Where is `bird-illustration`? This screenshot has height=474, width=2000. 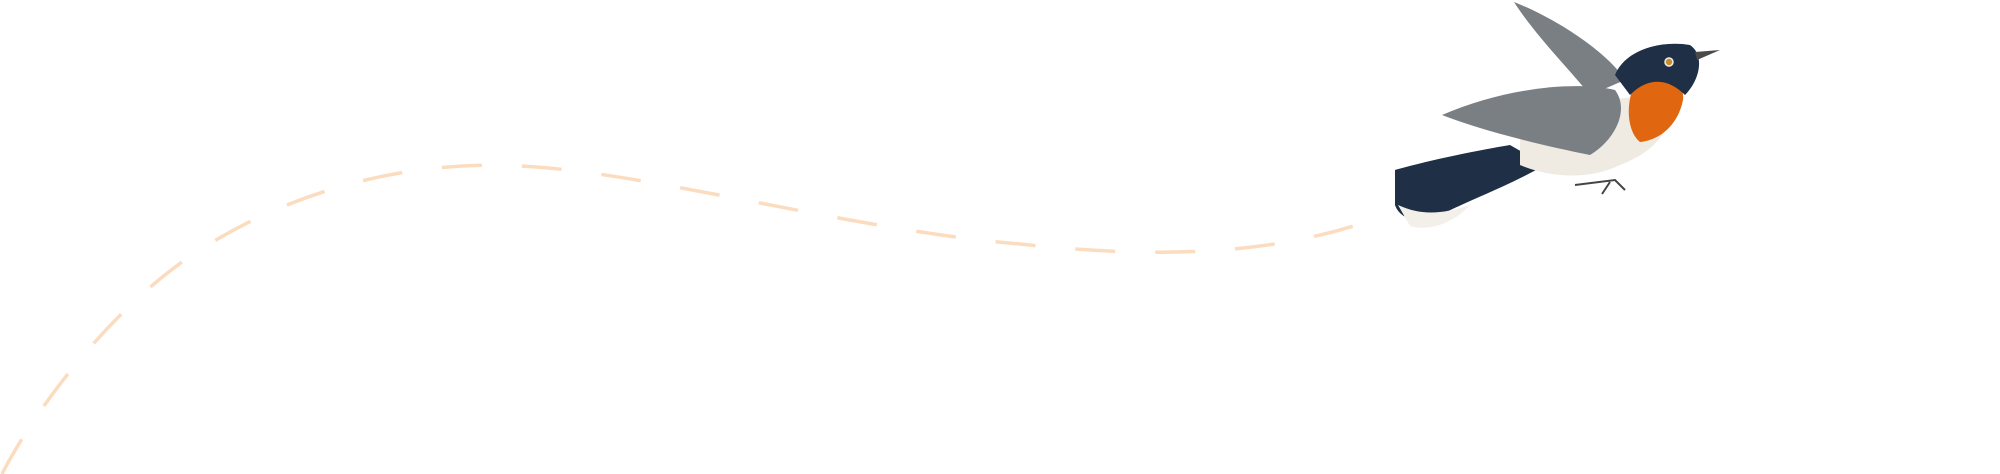
bird-illustration is located at coordinates (1557, 115).